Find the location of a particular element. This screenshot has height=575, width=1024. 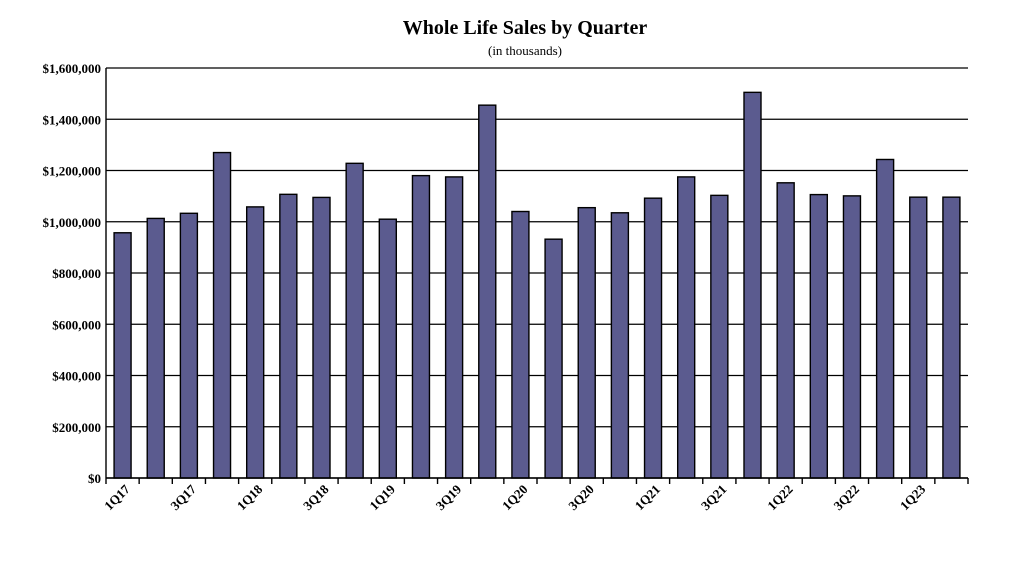

x-tick-label: 1Q18 is located at coordinates (250, 497).